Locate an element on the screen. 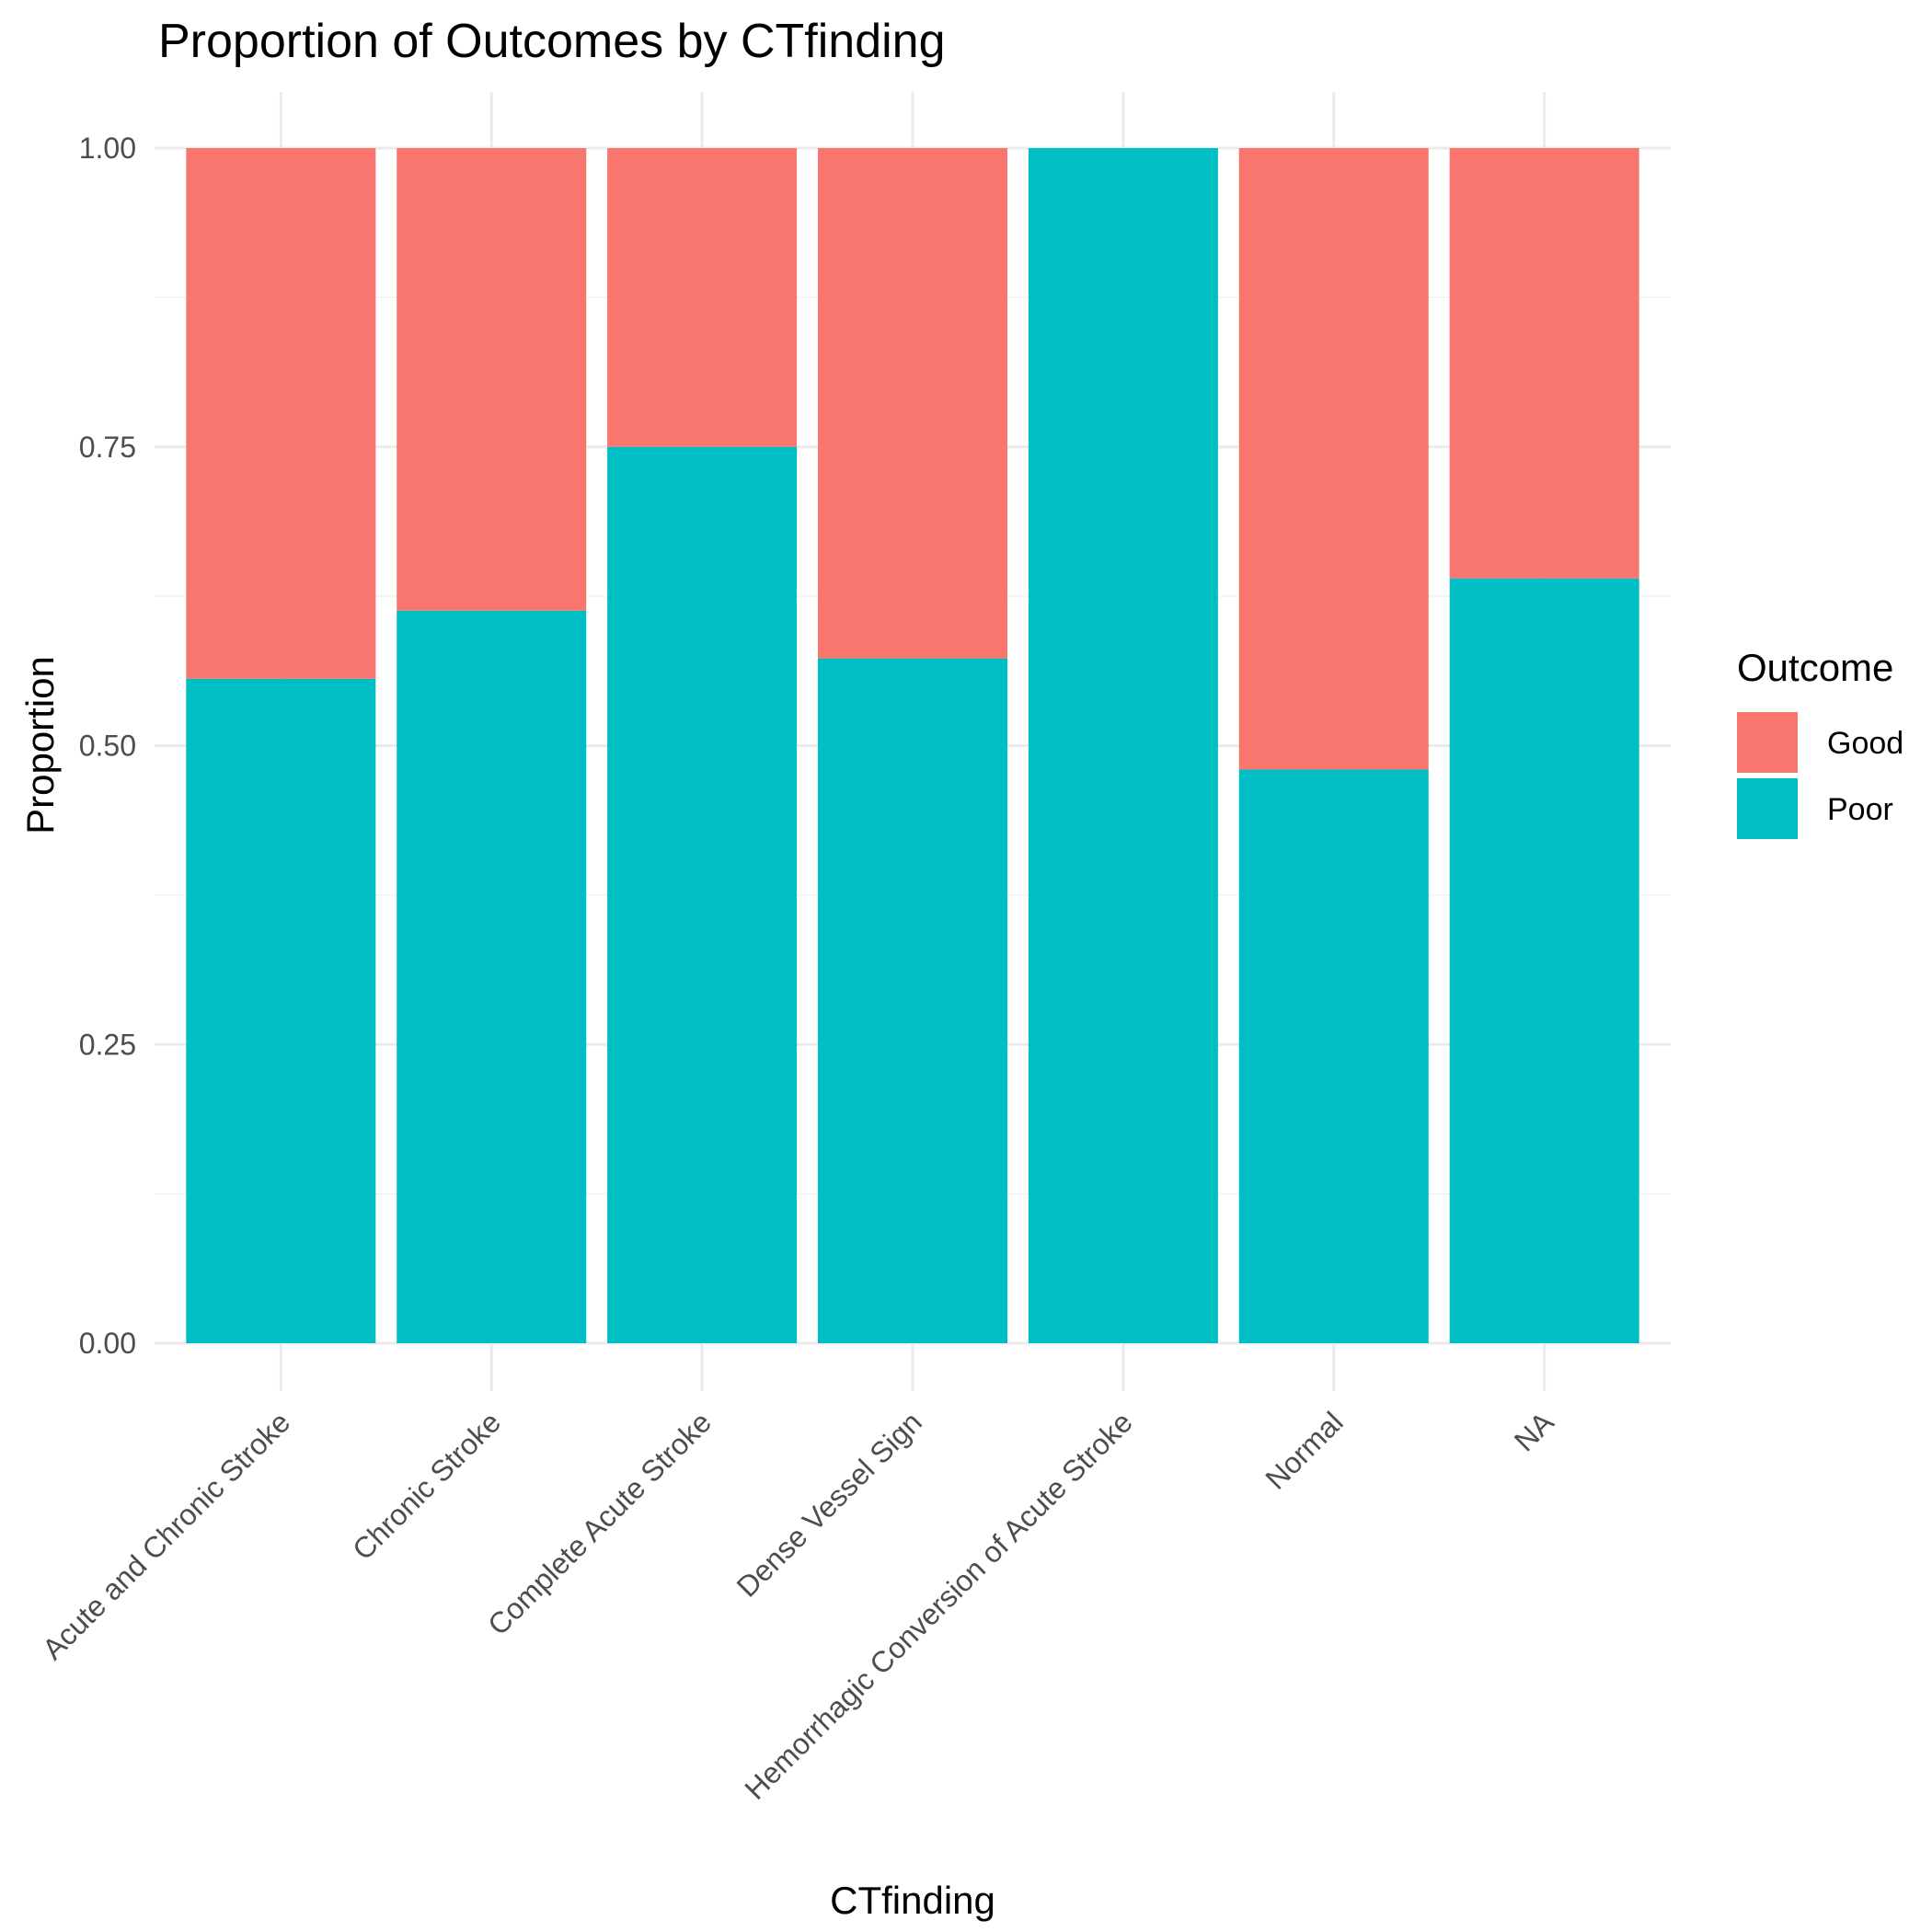  y-tick-label: 1.00 is located at coordinates (107, 148).